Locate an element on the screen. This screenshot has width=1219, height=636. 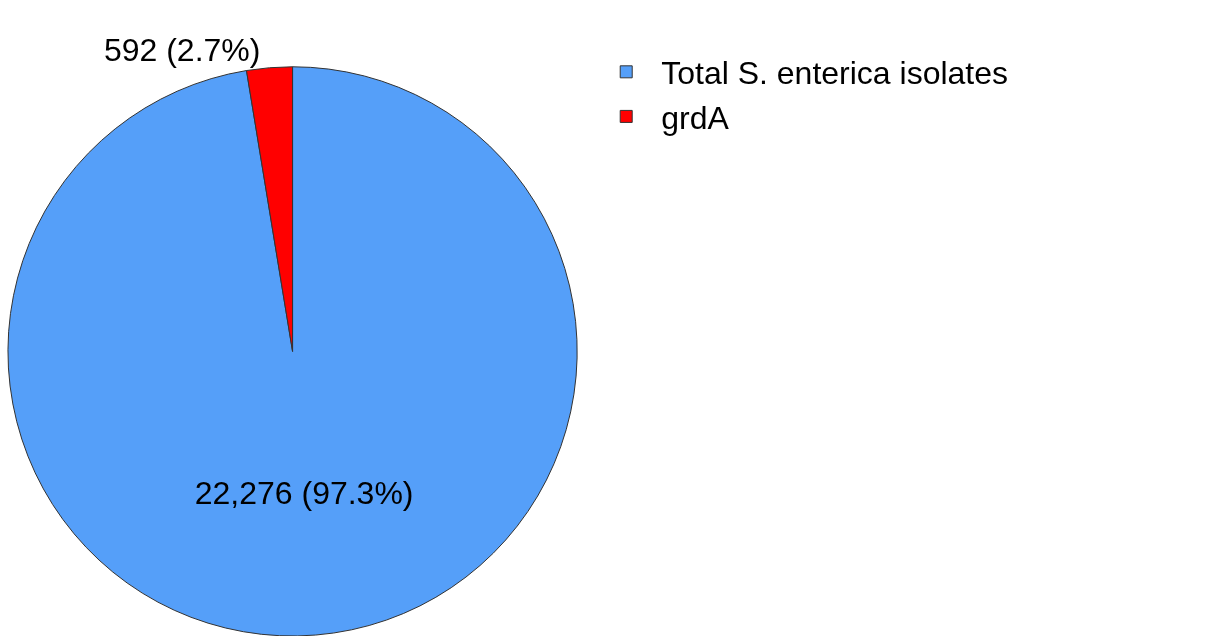
data-label: 592 (2.7%) is located at coordinates (182, 49).